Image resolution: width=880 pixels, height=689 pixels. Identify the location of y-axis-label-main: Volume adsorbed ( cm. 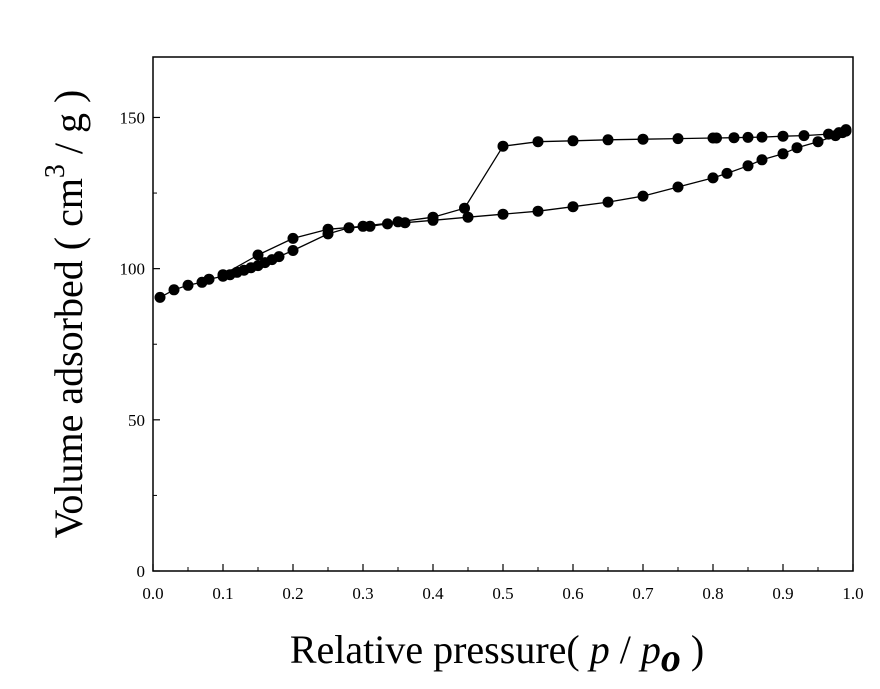
(68, 358).